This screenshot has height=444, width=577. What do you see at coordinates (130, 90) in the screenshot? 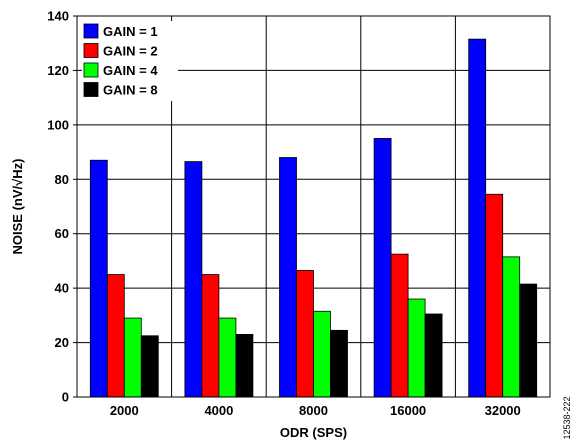
I see `legend-label: GAIN = 8` at bounding box center [130, 90].